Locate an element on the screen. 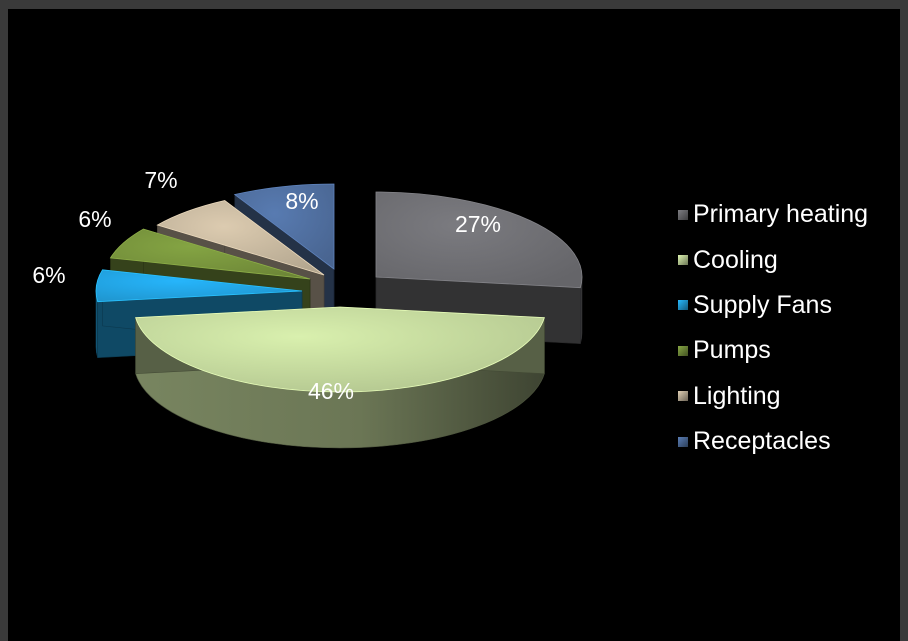 The height and width of the screenshot is (641, 908). legend-item-lighting: Lighting is located at coordinates (793, 396).